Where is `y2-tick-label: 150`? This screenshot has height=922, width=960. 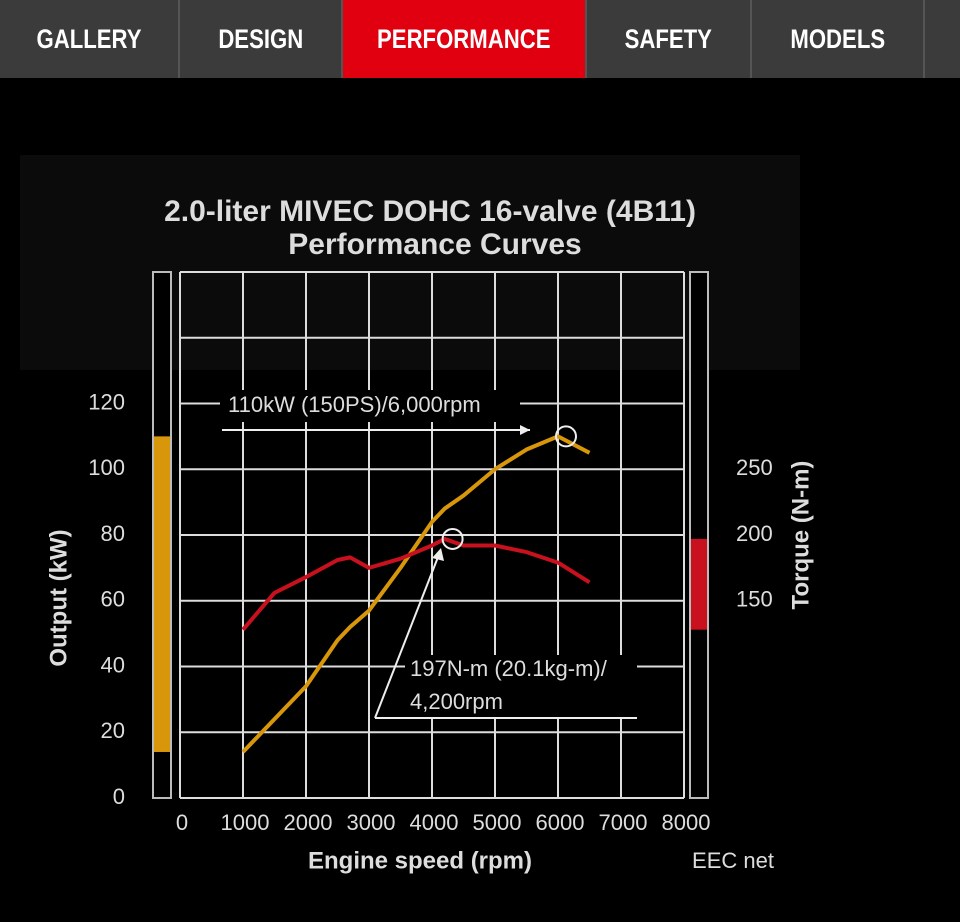
y2-tick-label: 150 is located at coordinates (754, 599).